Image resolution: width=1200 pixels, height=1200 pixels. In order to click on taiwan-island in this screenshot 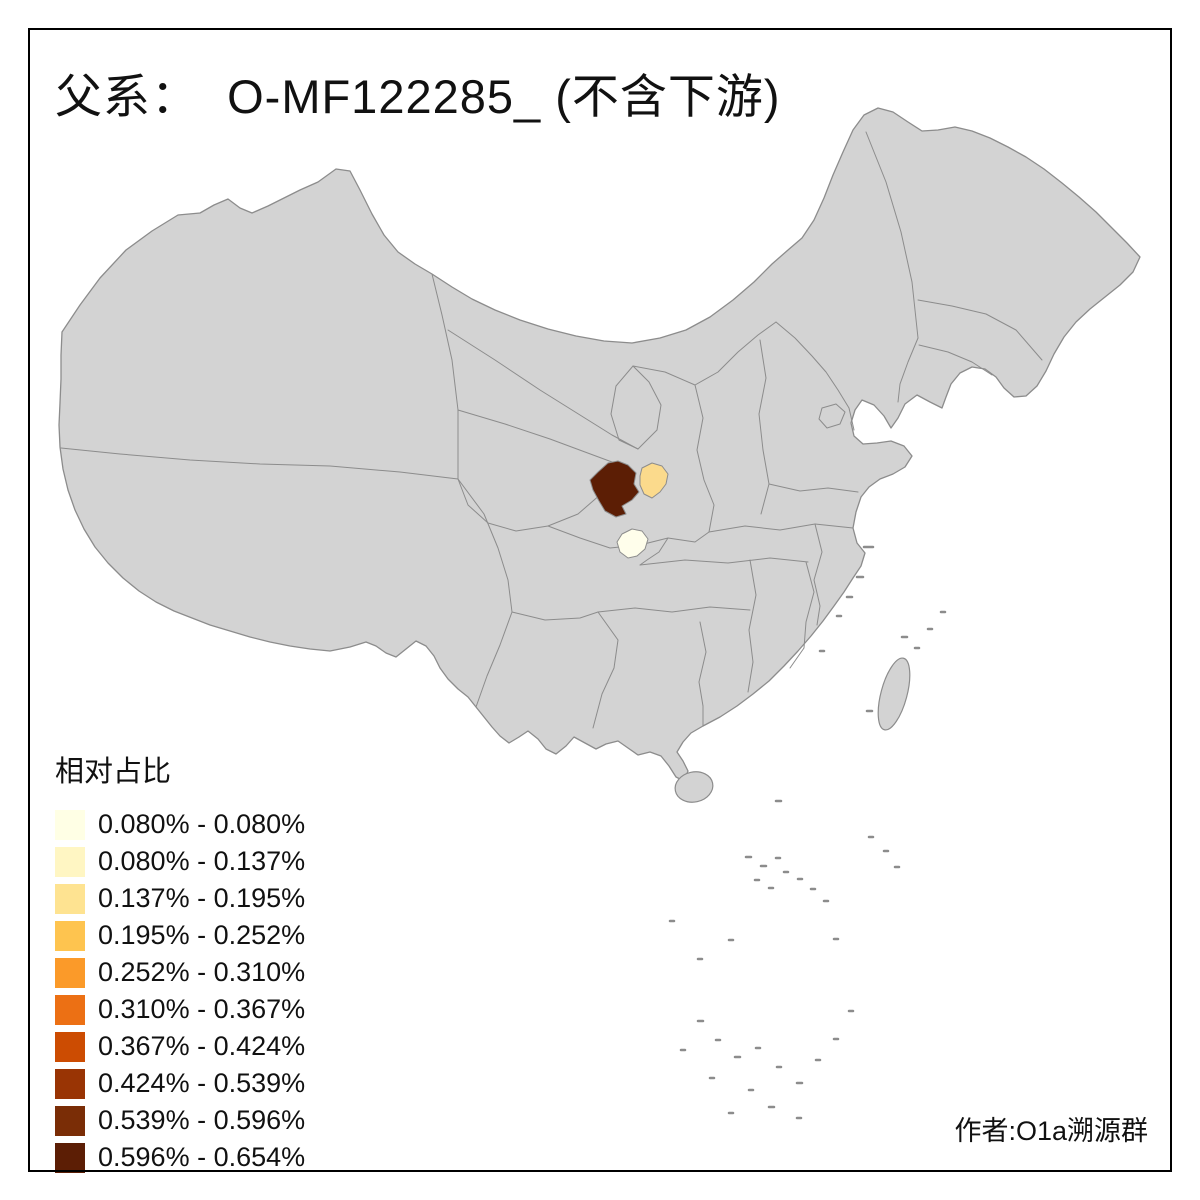, I will do `click(894, 694)`.